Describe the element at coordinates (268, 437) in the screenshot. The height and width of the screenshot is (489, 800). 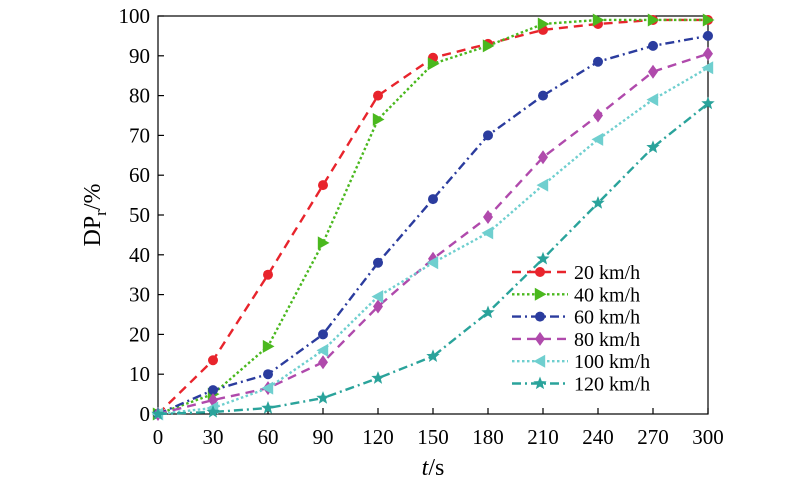
I see `x-tick-label: 60` at that location.